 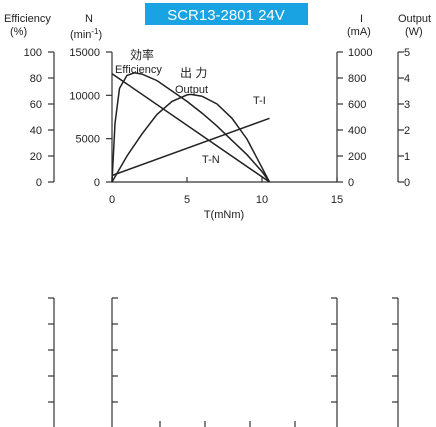 What do you see at coordinates (88, 140) in the screenshot?
I see `speed-tick-label: 5000` at bounding box center [88, 140].